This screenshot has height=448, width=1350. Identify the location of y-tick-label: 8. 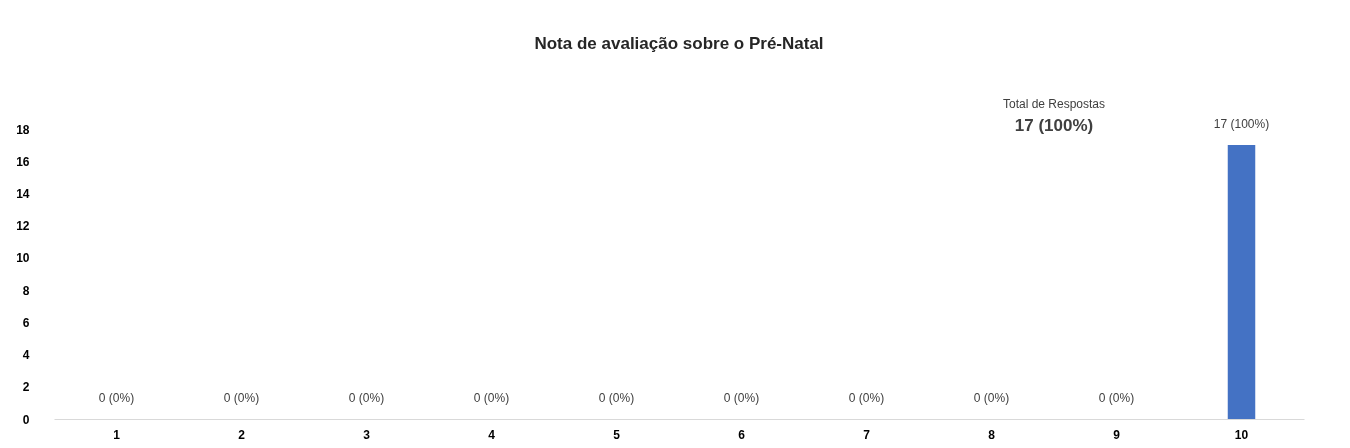
(26, 290).